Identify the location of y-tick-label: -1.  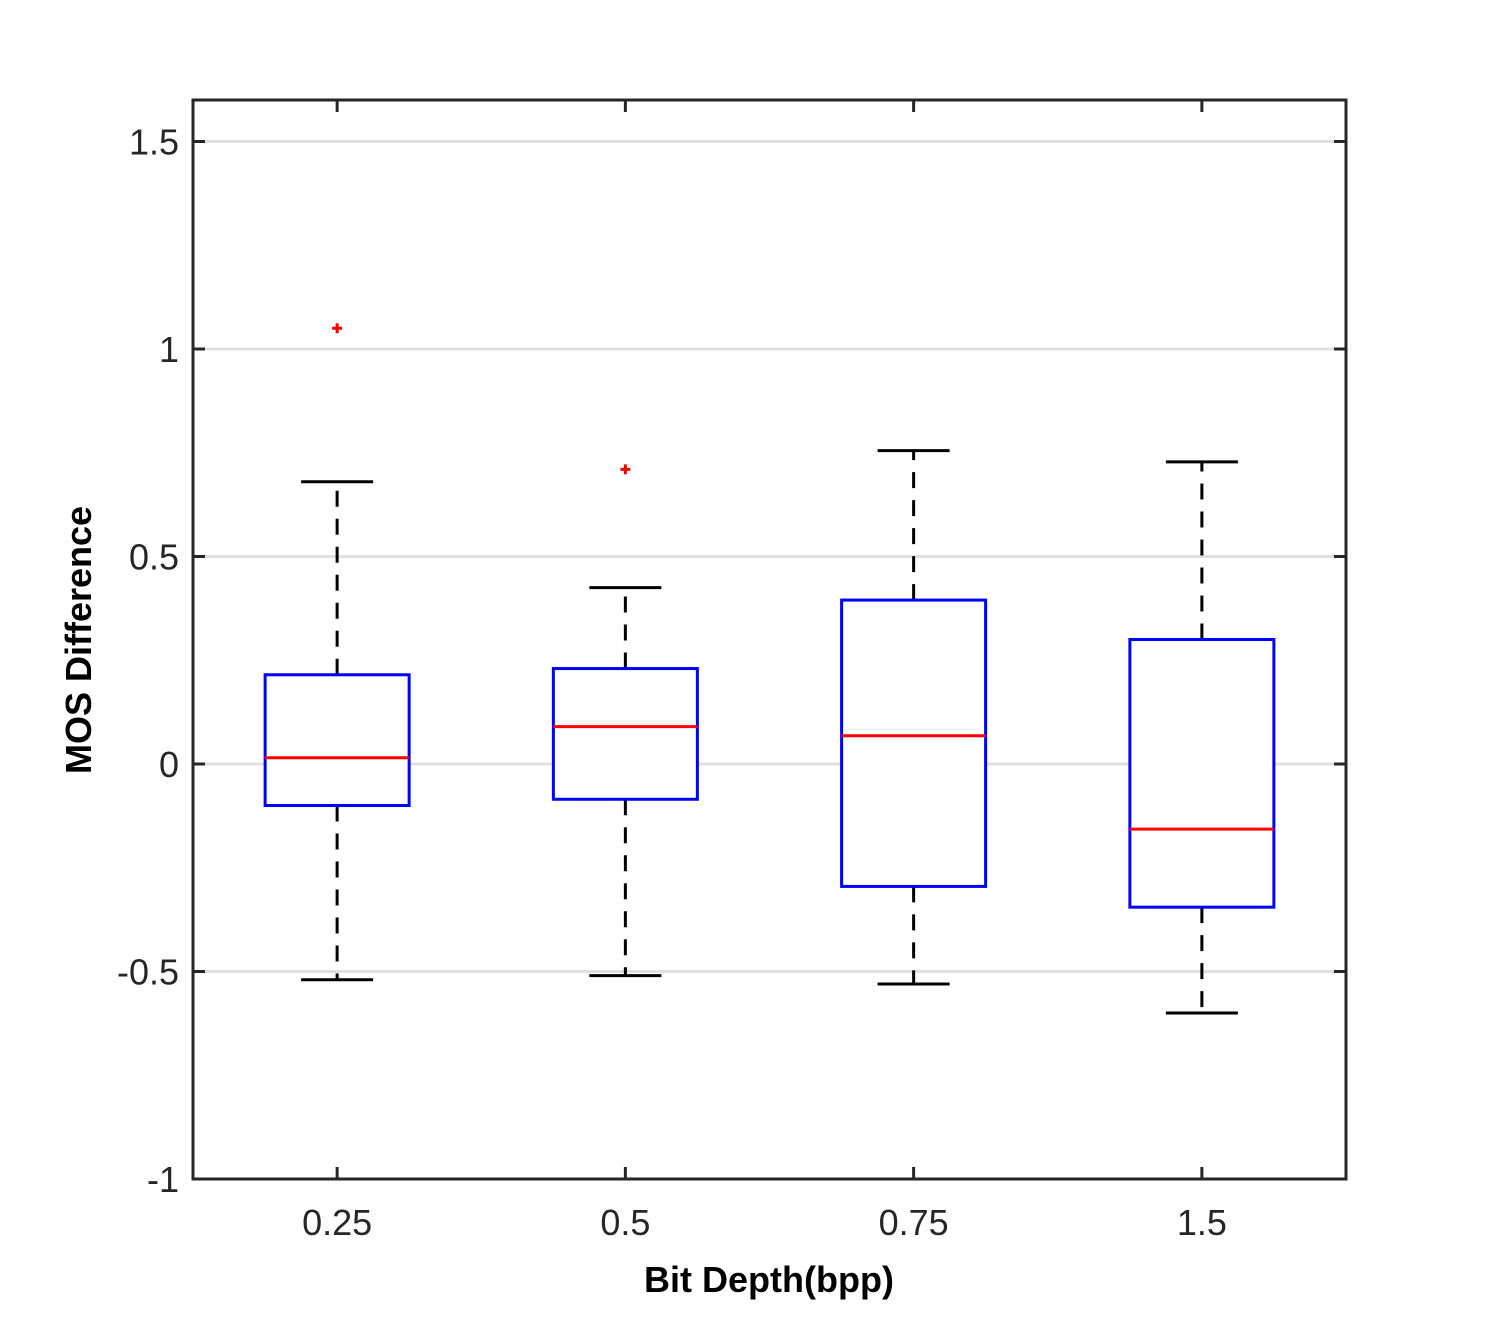
(163, 1179).